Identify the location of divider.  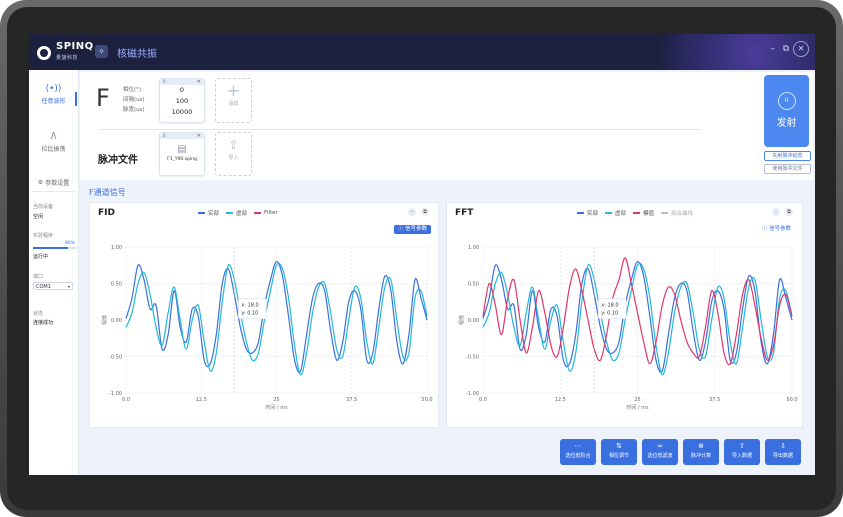
(400, 129).